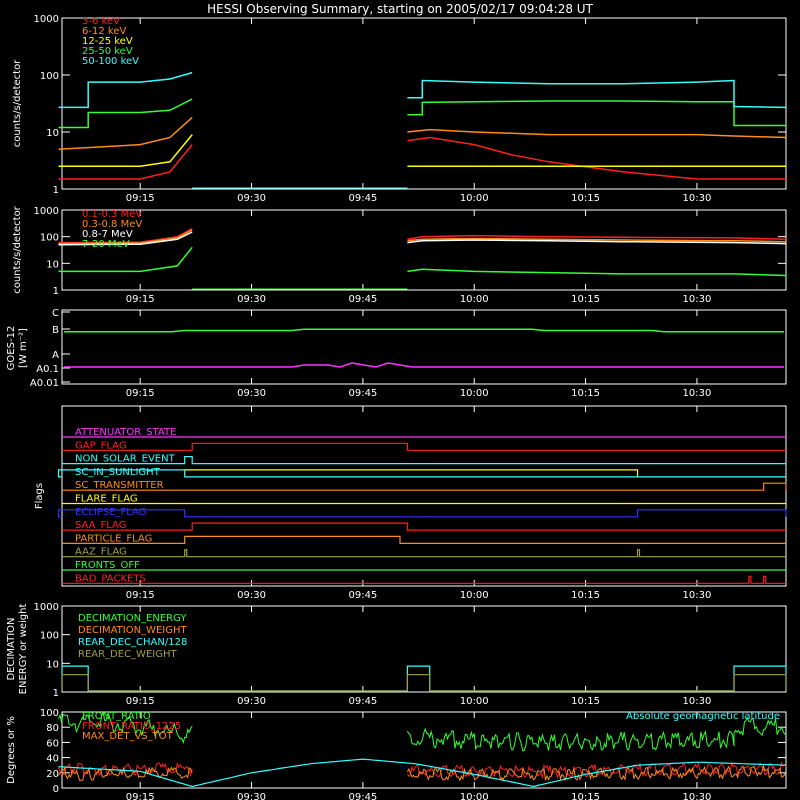  Describe the element at coordinates (110, 578) in the screenshot. I see `flag-label-bad-packets: BAD_PACKETS` at that location.